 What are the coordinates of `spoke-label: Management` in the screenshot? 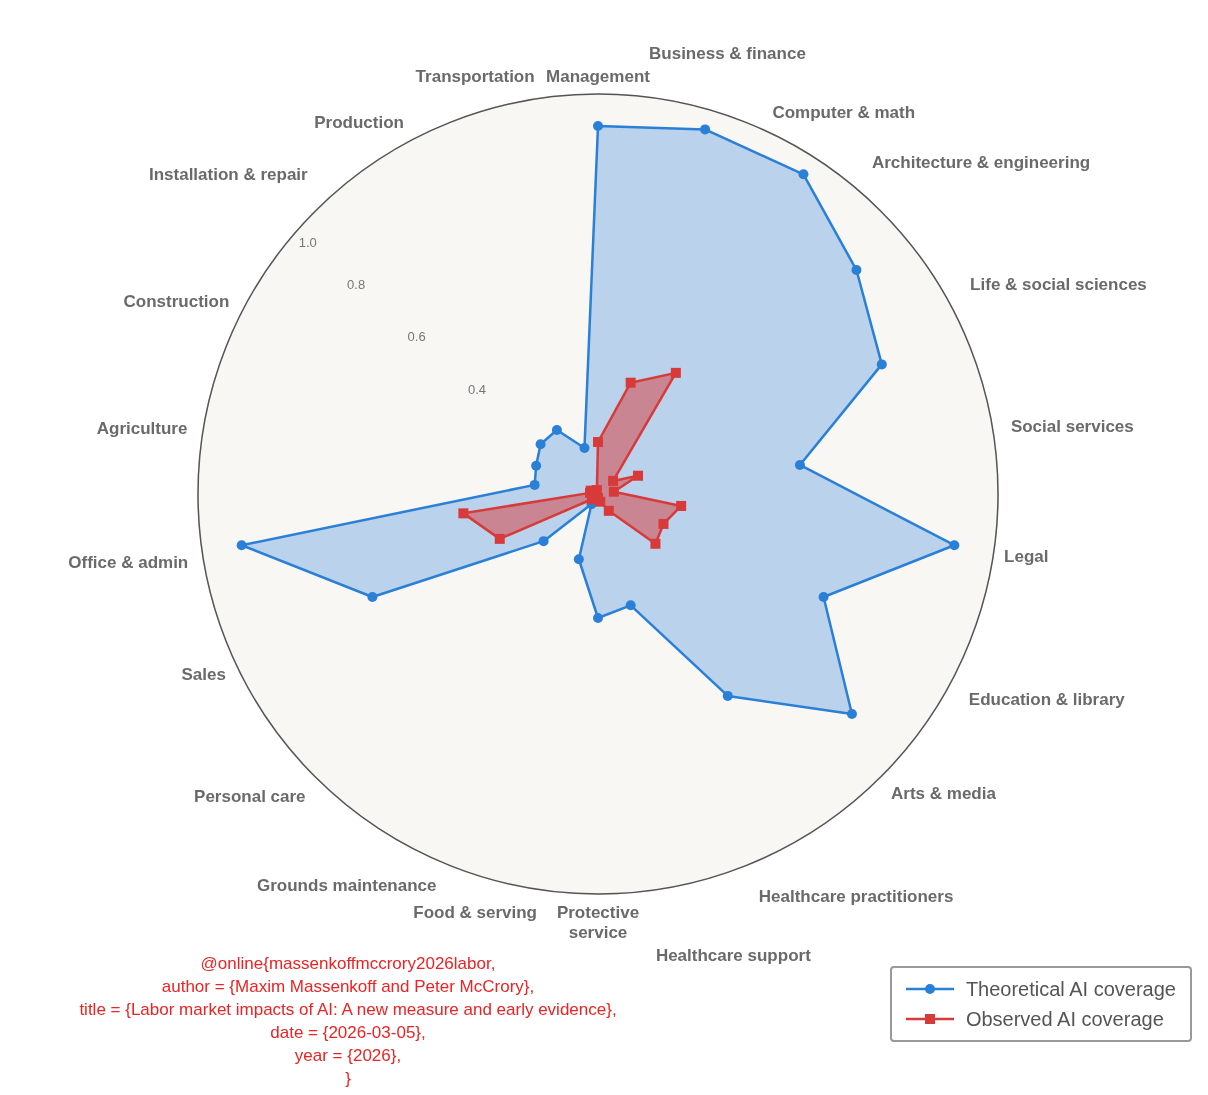 It's located at (598, 76).